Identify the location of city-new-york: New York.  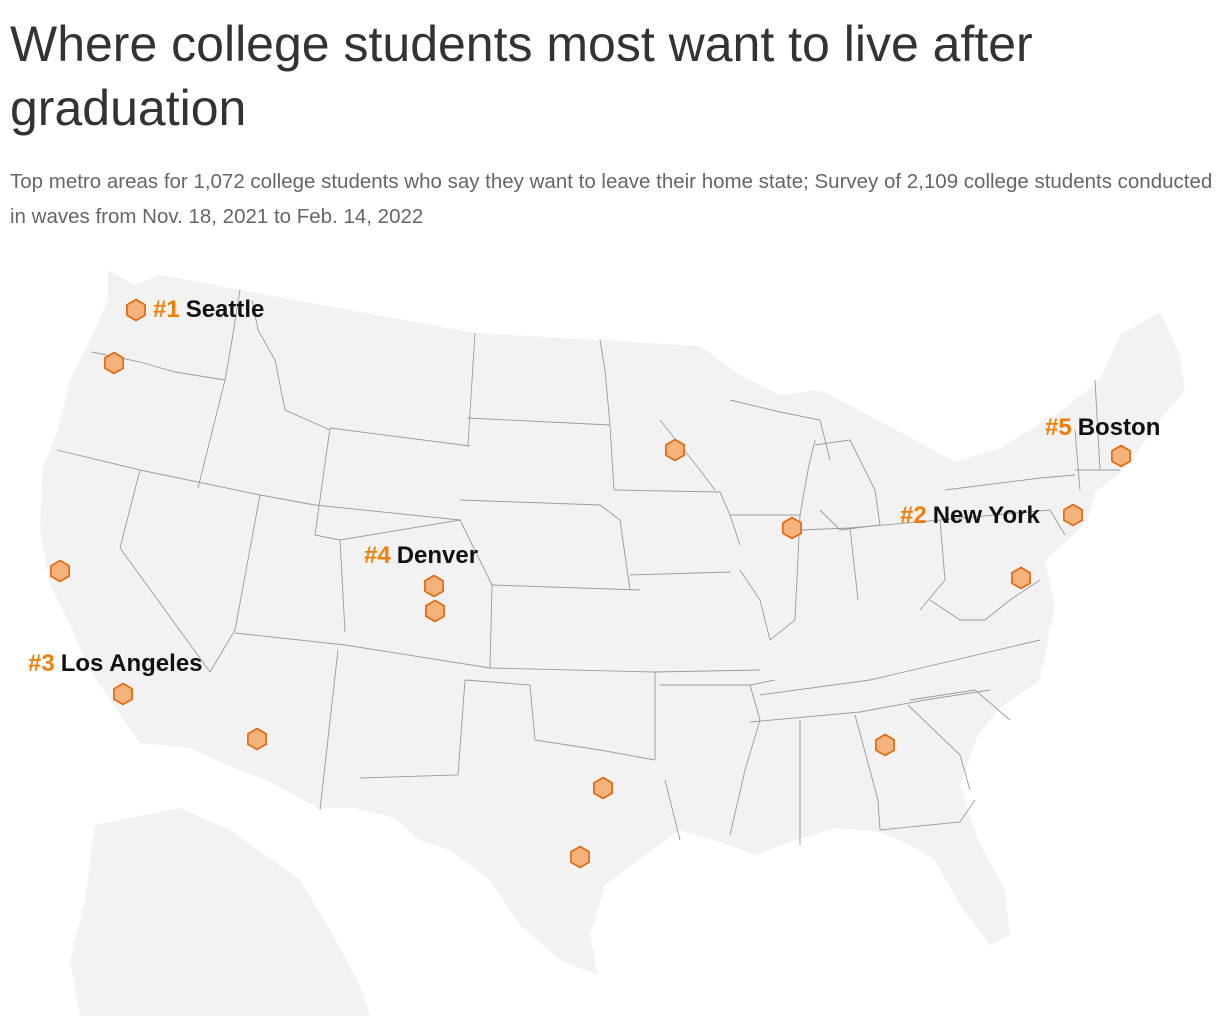
(987, 515).